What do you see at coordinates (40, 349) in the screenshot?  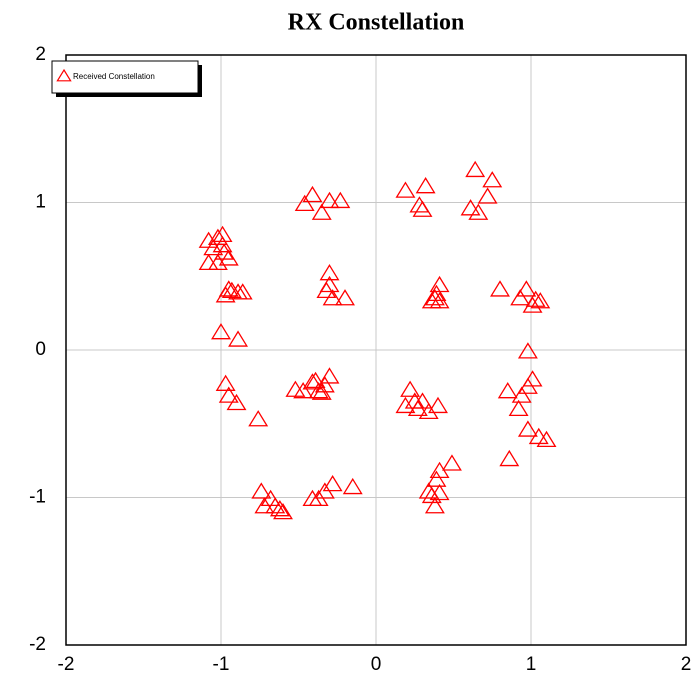 I see `y-tick-label: 0` at bounding box center [40, 349].